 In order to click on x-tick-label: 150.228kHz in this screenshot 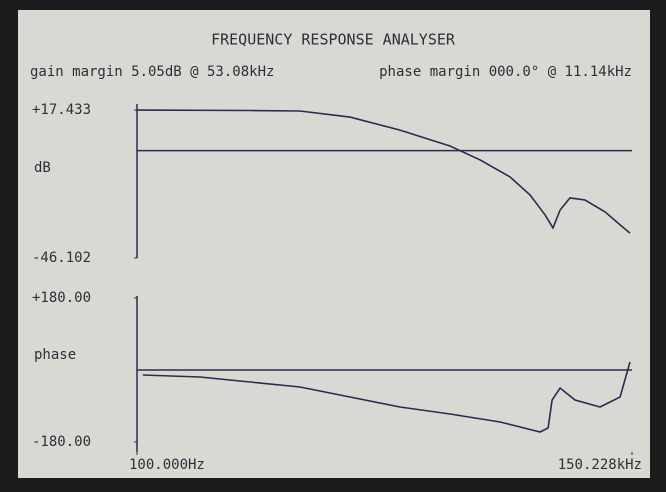, I will do `click(600, 465)`.